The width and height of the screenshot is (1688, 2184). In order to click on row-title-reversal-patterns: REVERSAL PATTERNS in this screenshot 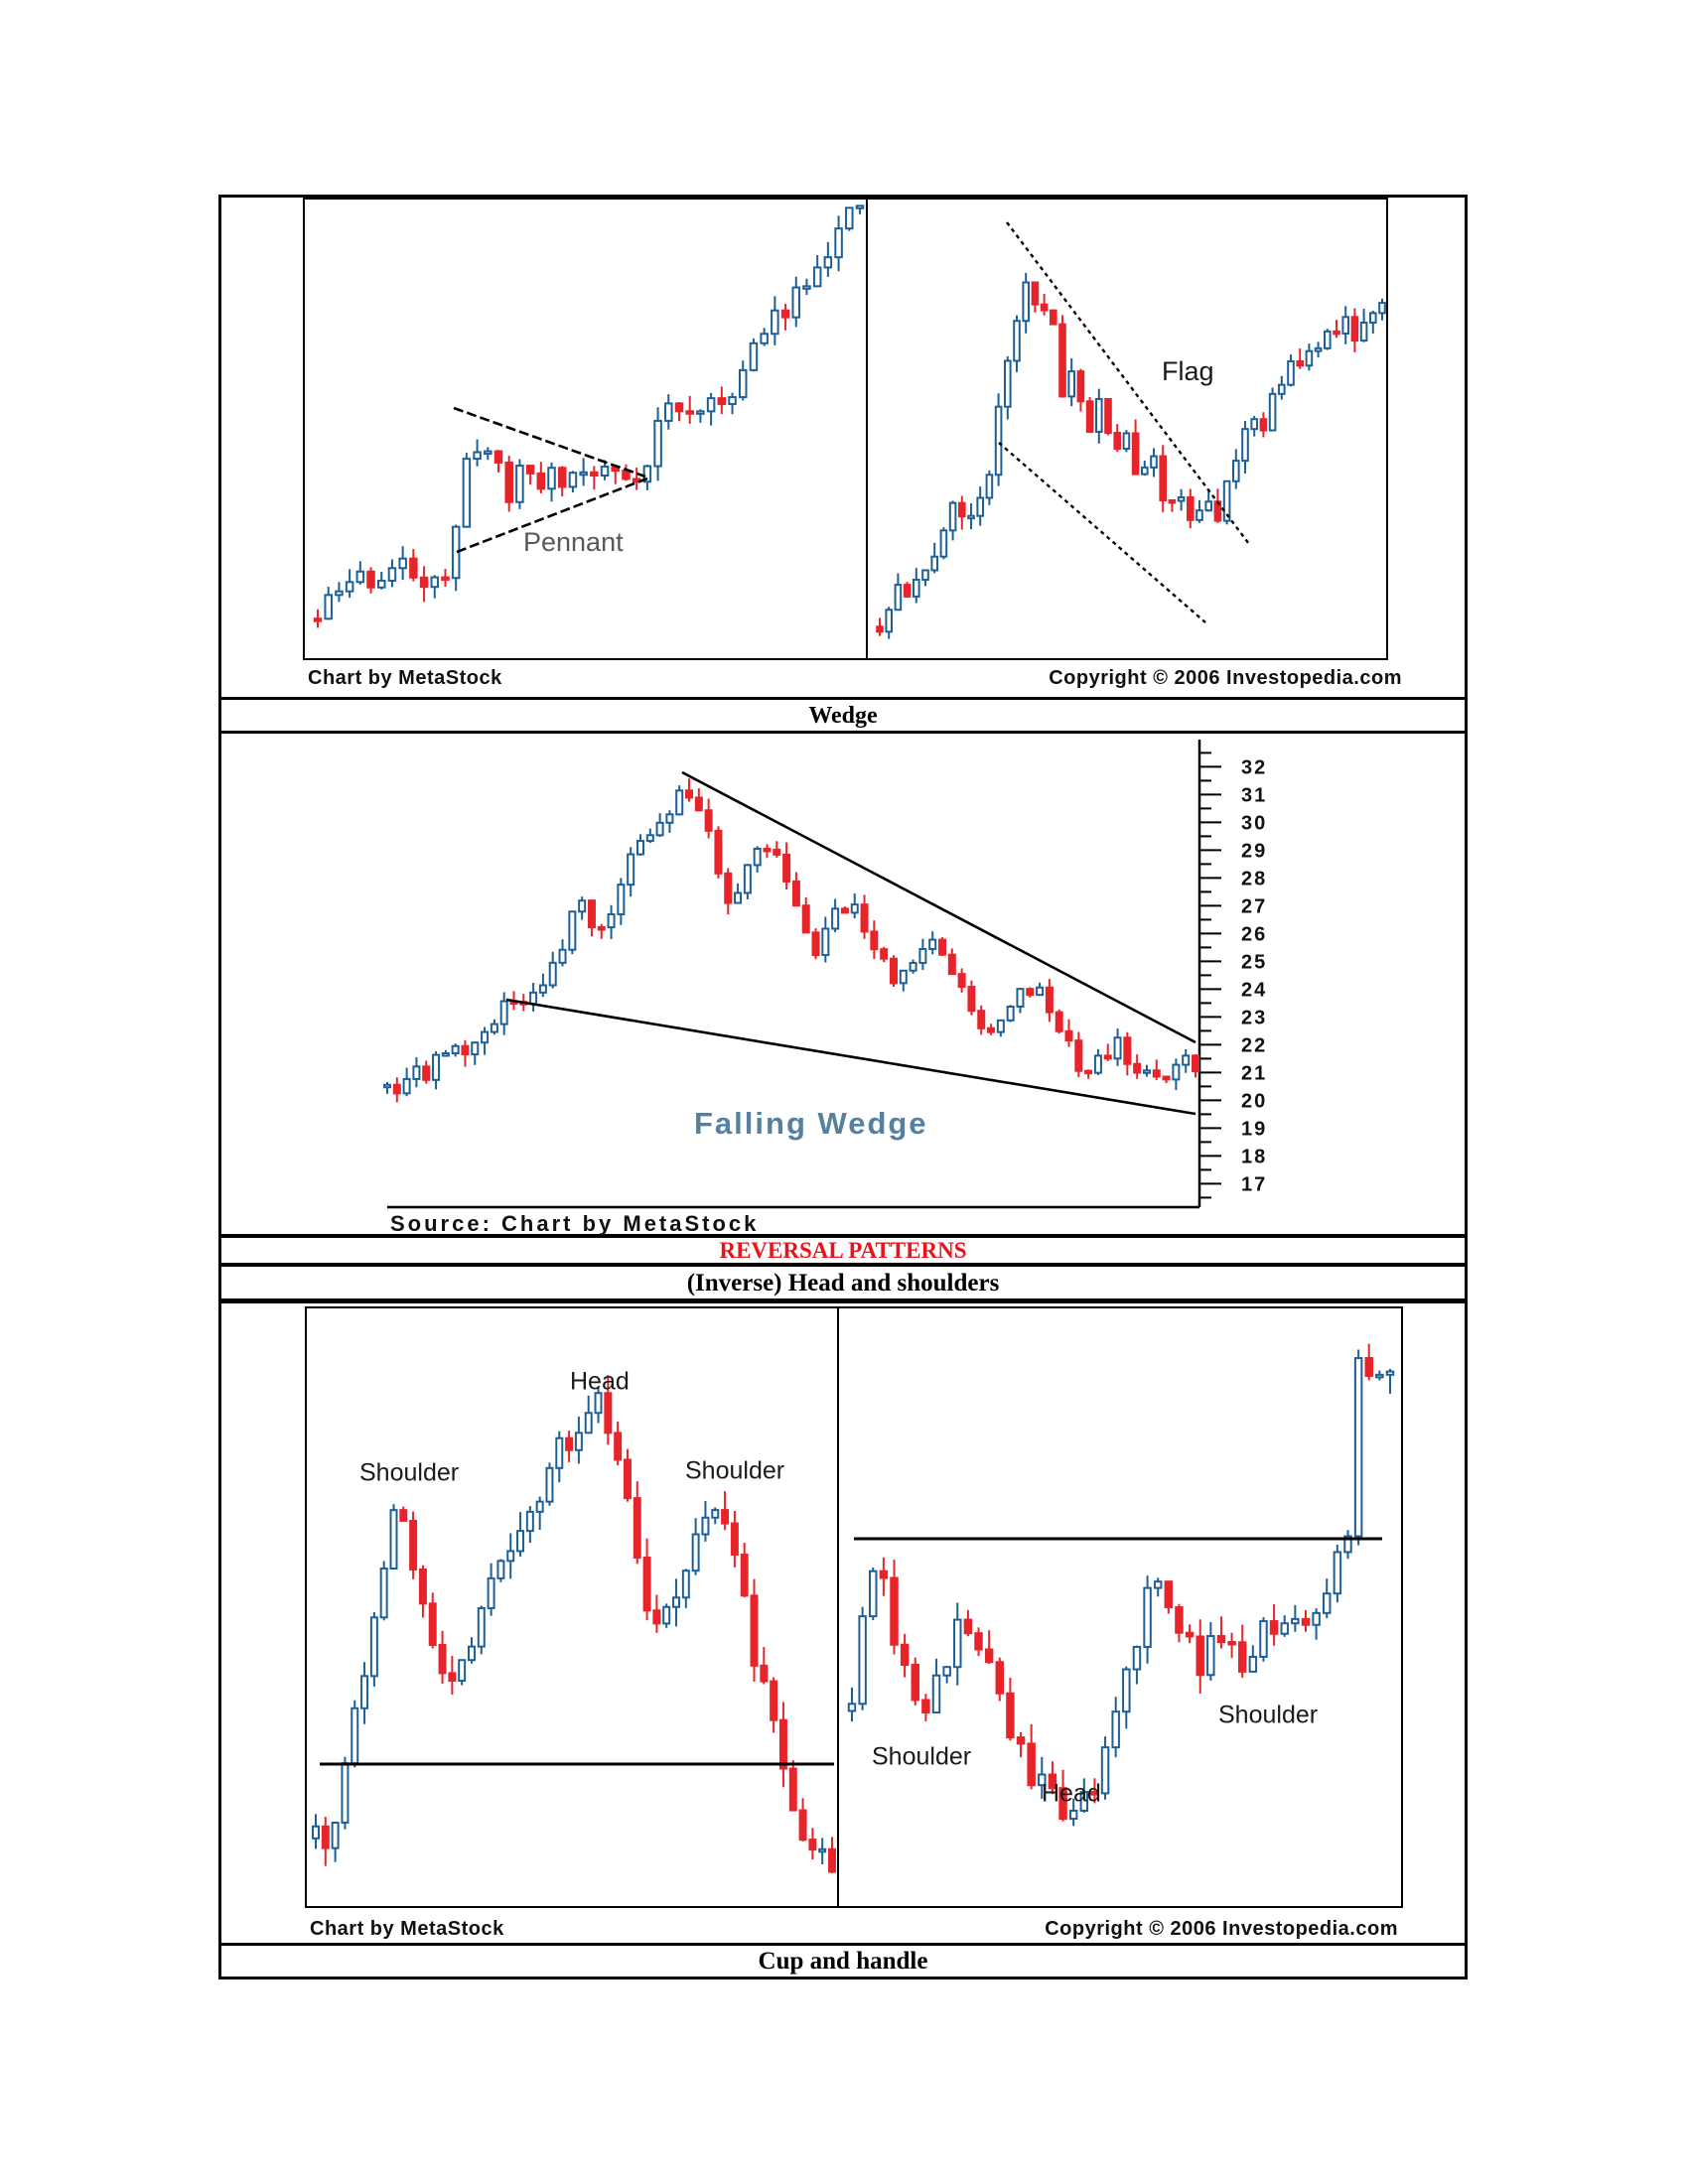, I will do `click(843, 1250)`.